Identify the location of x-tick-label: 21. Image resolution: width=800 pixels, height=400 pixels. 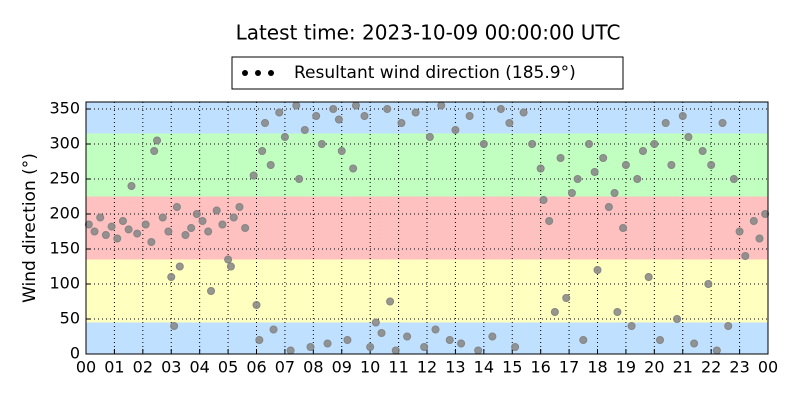
(683, 367).